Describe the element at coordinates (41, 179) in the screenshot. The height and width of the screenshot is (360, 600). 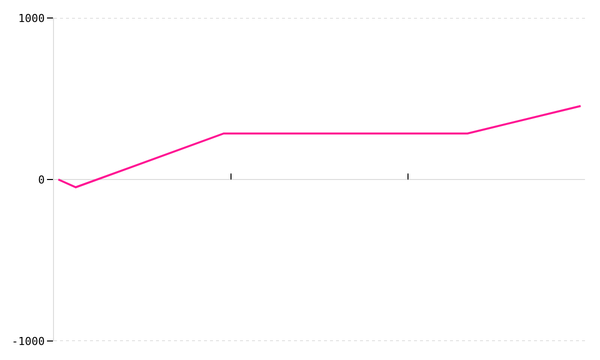
I see `y-tick-label: 0` at that location.